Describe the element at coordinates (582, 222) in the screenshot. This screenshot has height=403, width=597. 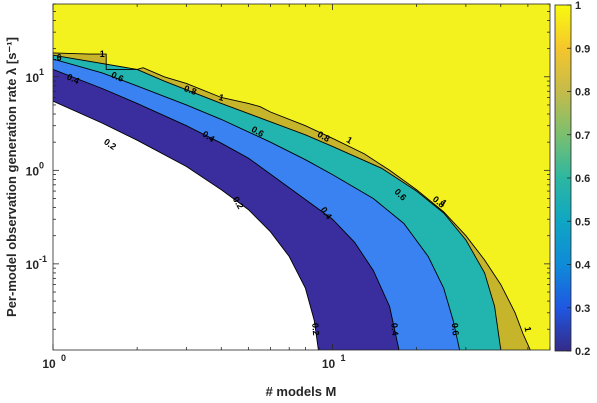
I see `colorbar-tick-label: 0.5` at that location.